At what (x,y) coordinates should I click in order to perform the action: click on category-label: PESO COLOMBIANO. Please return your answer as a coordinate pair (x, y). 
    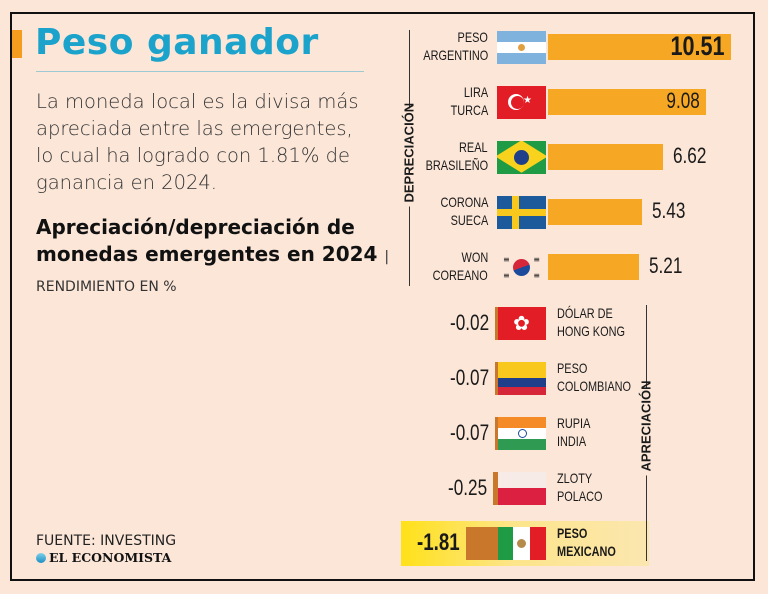
    Looking at the image, I should click on (604, 377).